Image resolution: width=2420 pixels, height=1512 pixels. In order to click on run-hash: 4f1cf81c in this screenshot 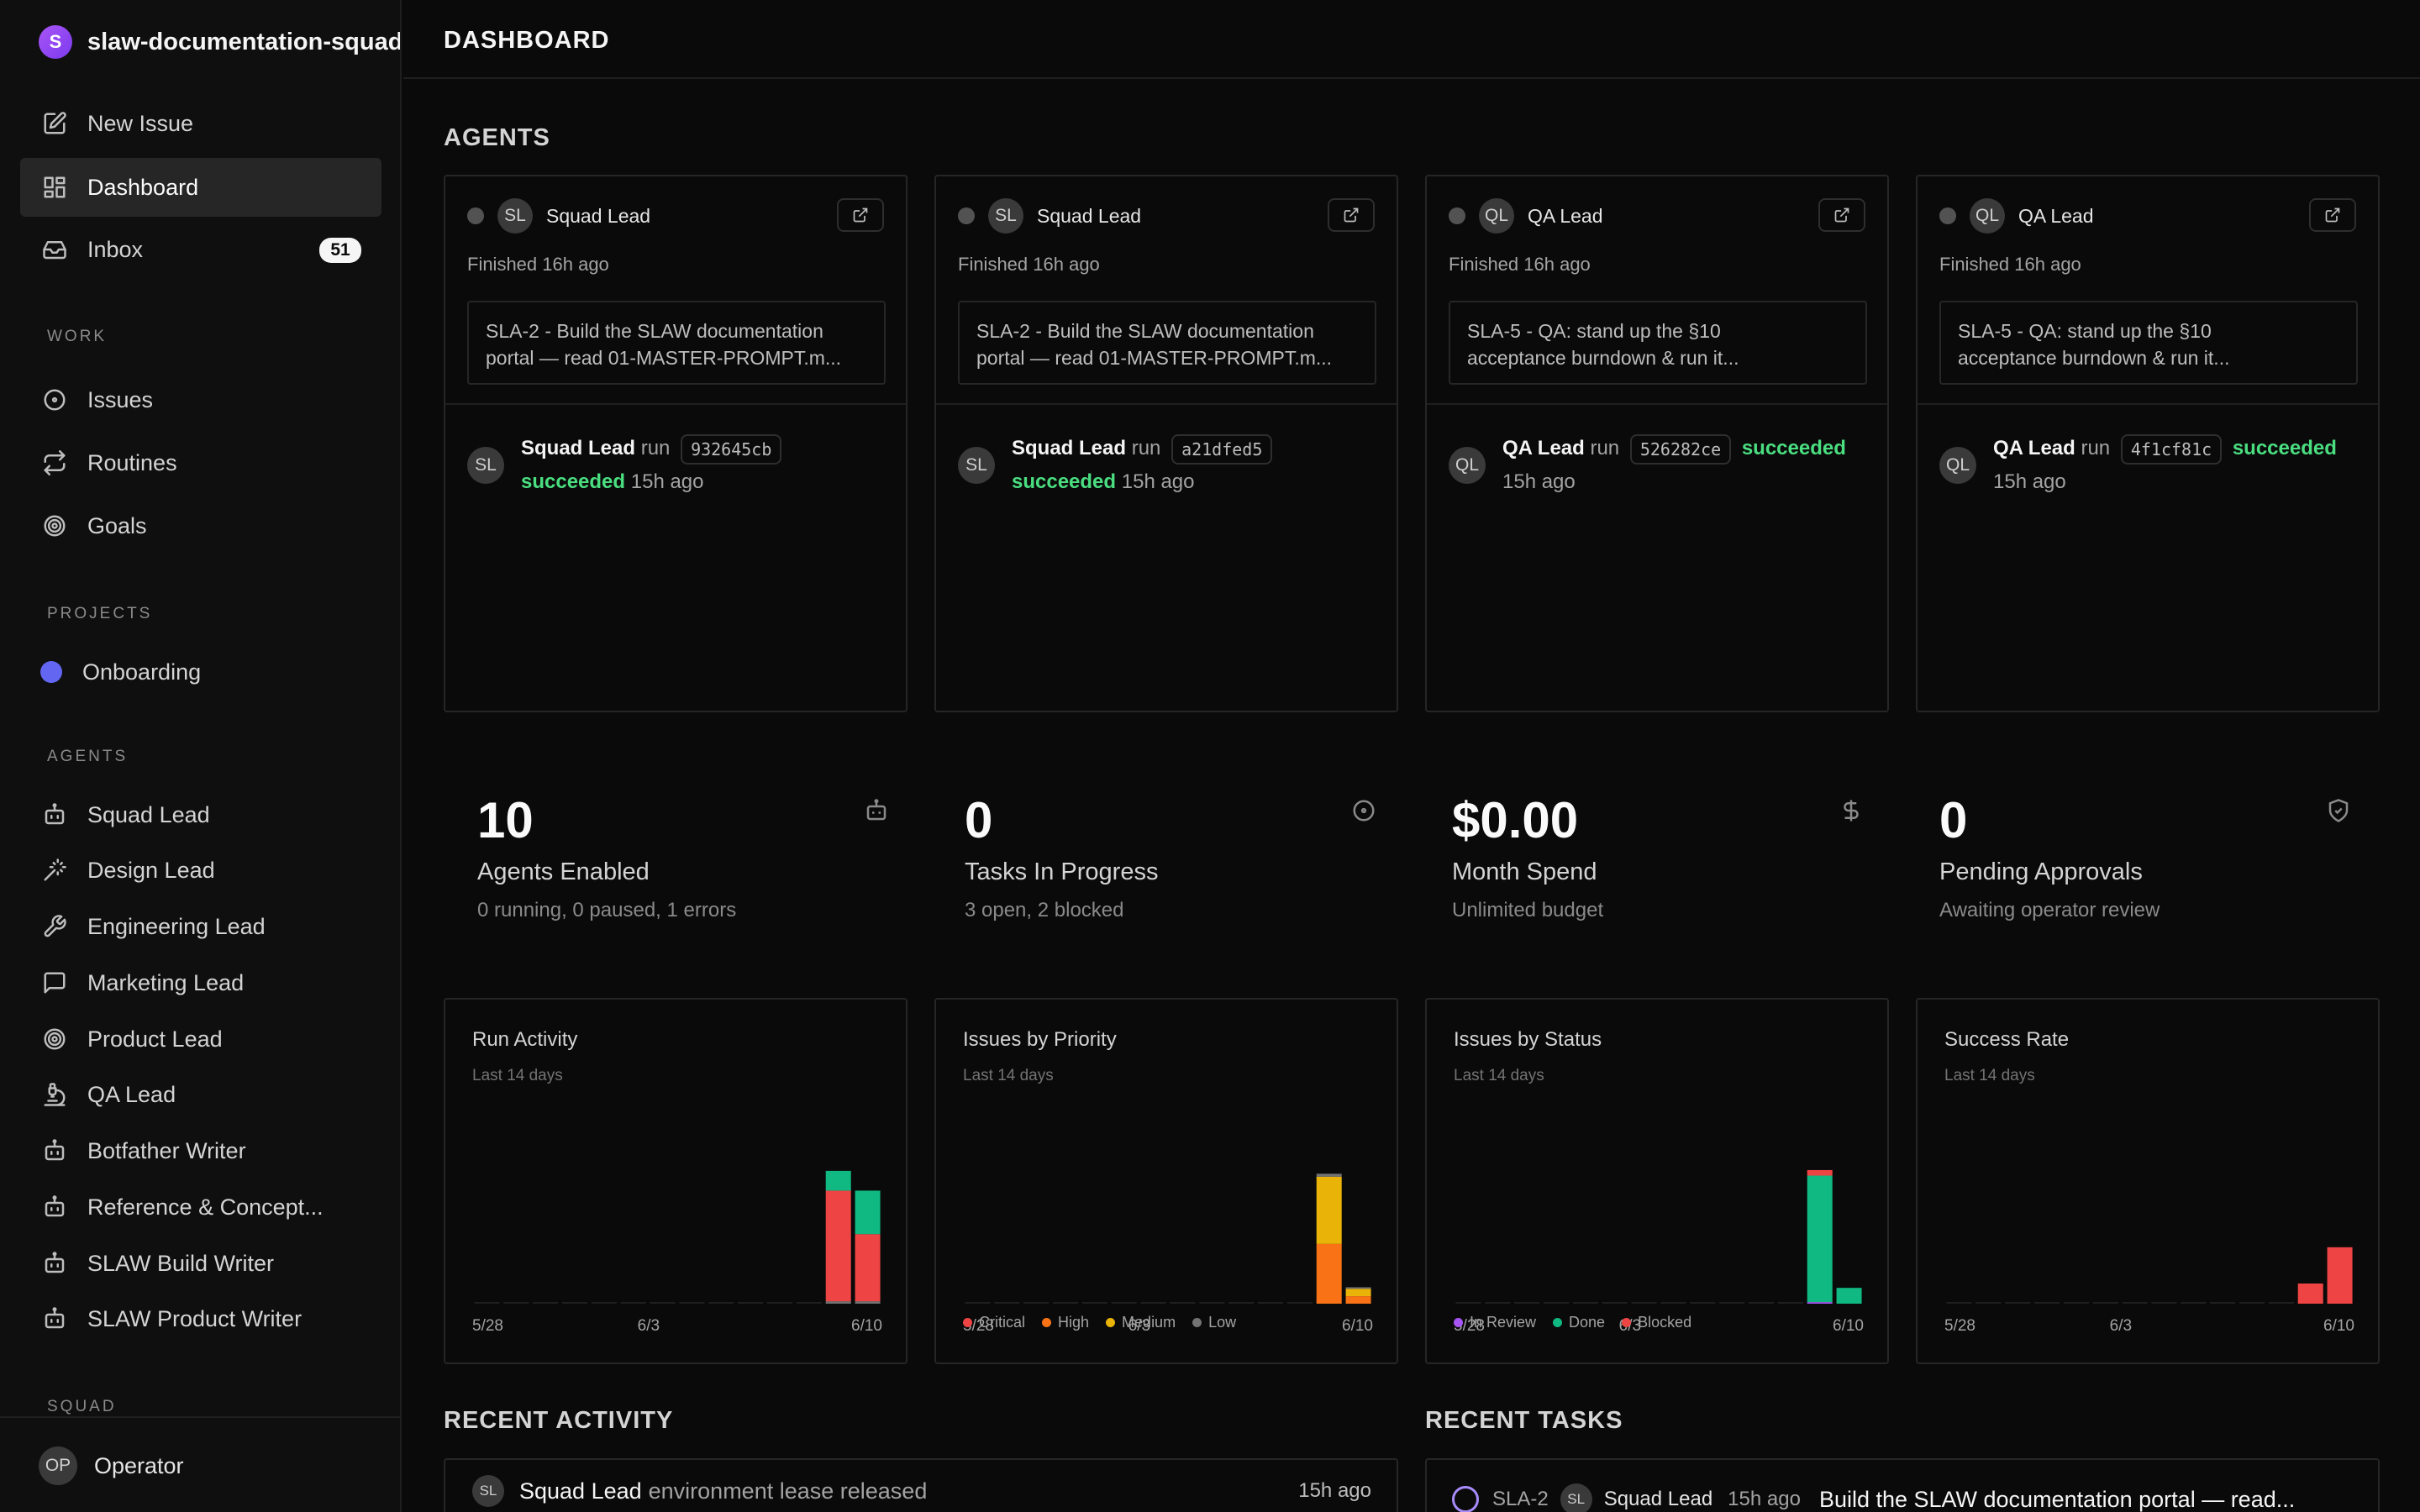, I will do `click(2171, 449)`.